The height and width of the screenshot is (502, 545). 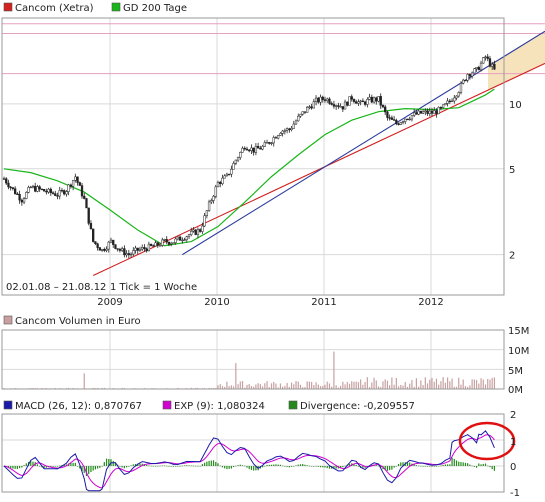 I want to click on x-tick-label: 2012, so click(x=430, y=302).